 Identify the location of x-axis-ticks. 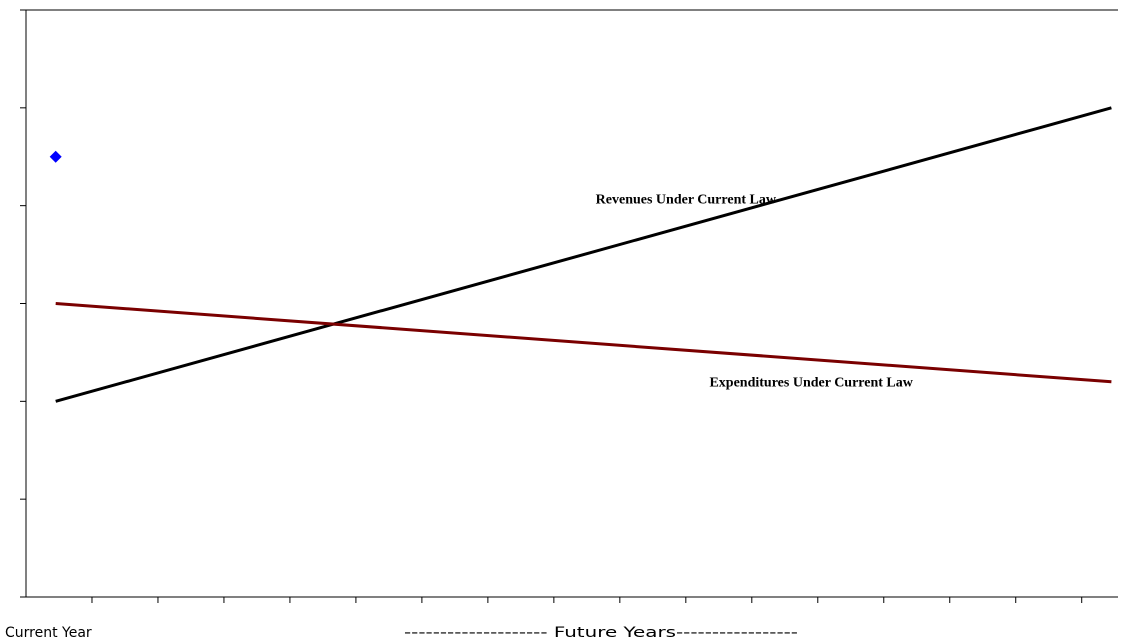
(587, 600).